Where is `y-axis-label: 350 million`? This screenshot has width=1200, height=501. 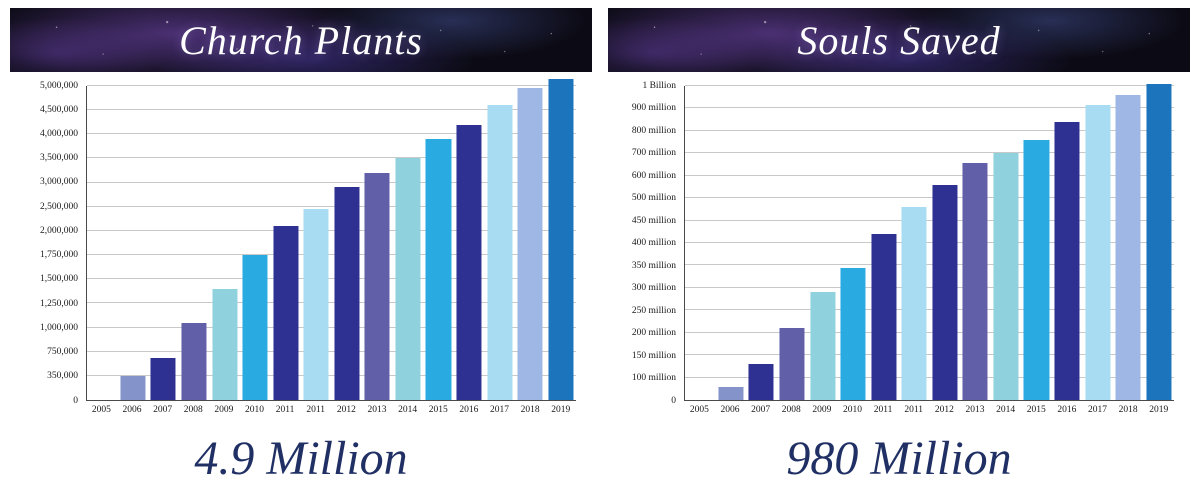 y-axis-label: 350 million is located at coordinates (653, 265).